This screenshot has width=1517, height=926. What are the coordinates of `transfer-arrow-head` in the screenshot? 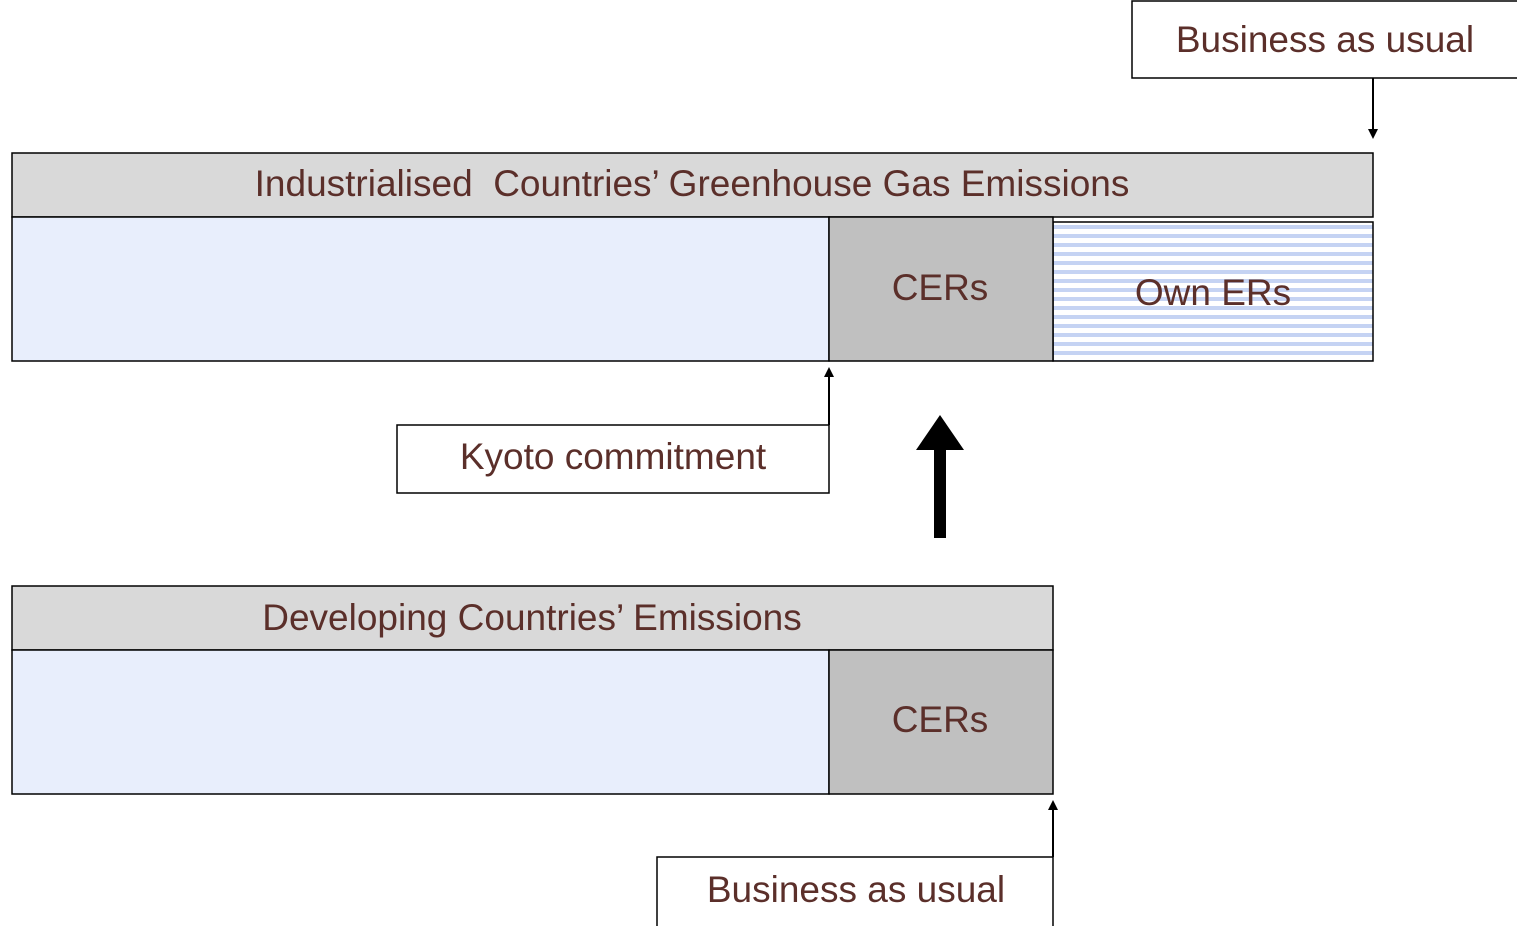 It's located at (940, 432).